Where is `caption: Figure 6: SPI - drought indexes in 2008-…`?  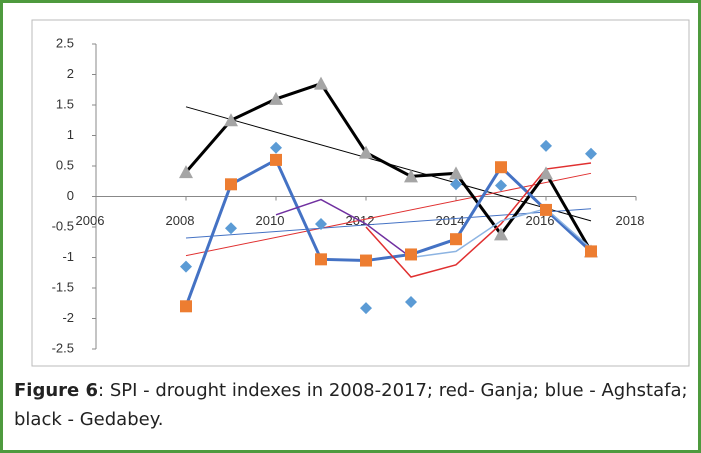 caption: Figure 6: SPI - drought indexes in 2008-… is located at coordinates (354, 405).